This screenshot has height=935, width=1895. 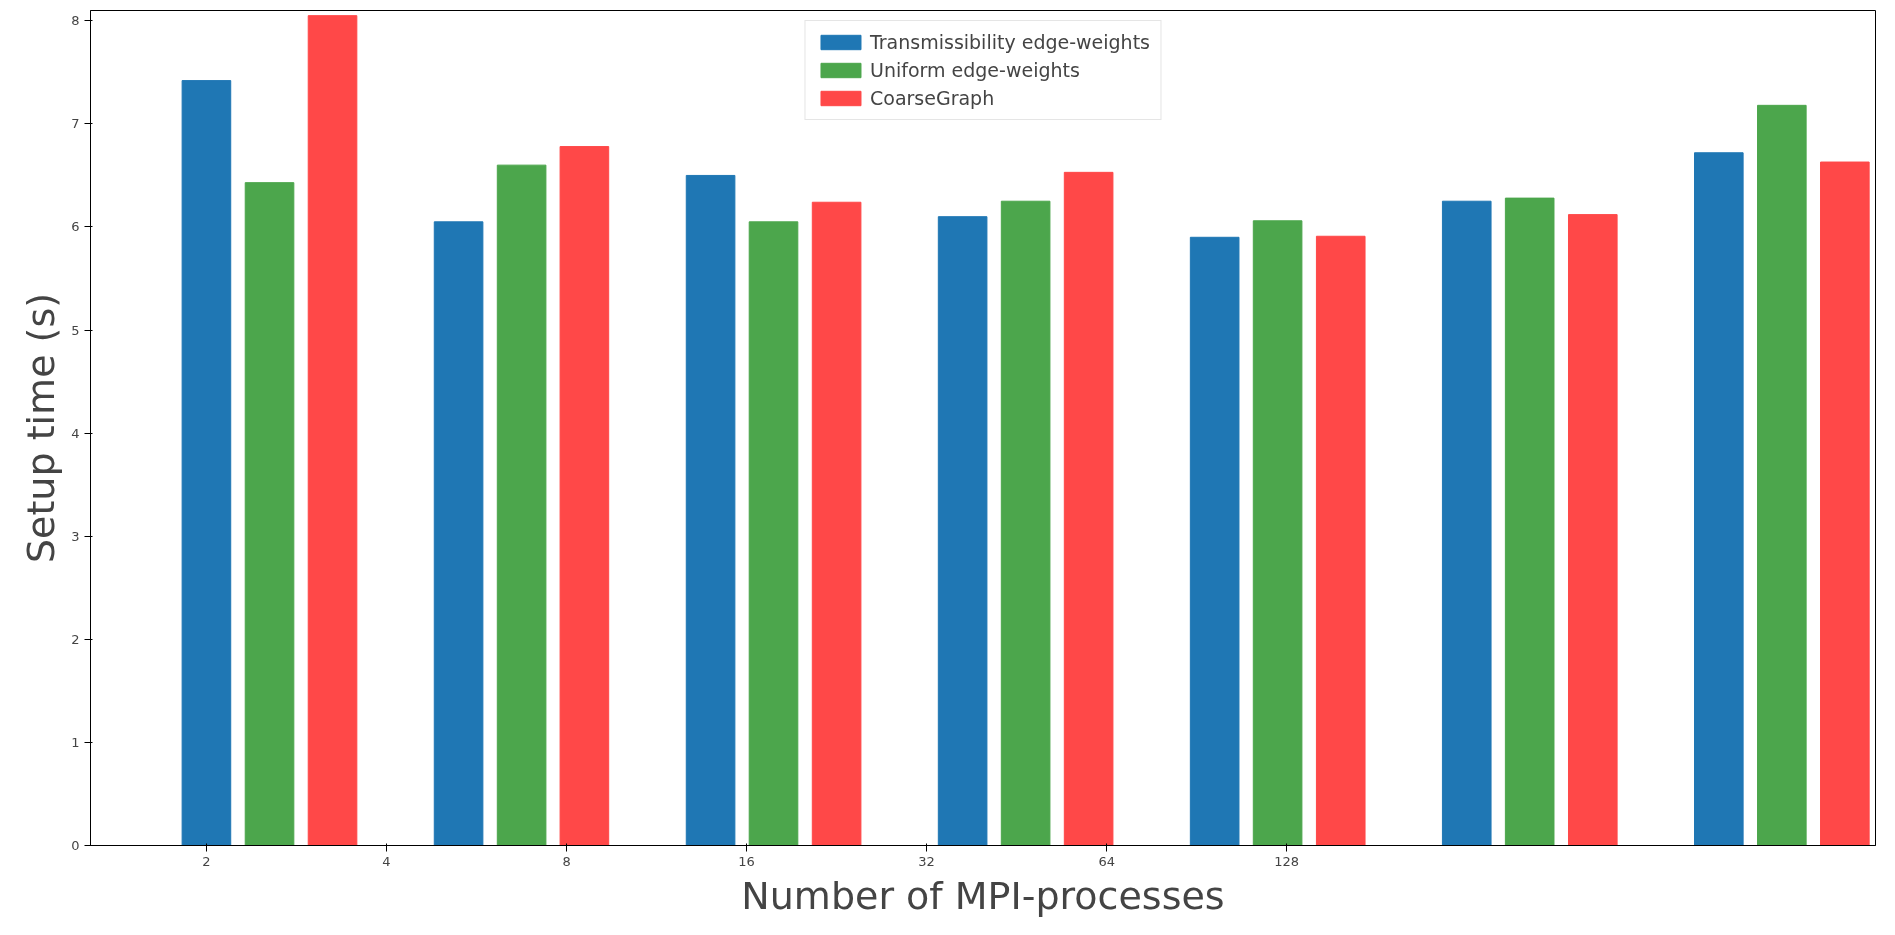 What do you see at coordinates (75, 536) in the screenshot?
I see `y-tick-label: 3` at bounding box center [75, 536].